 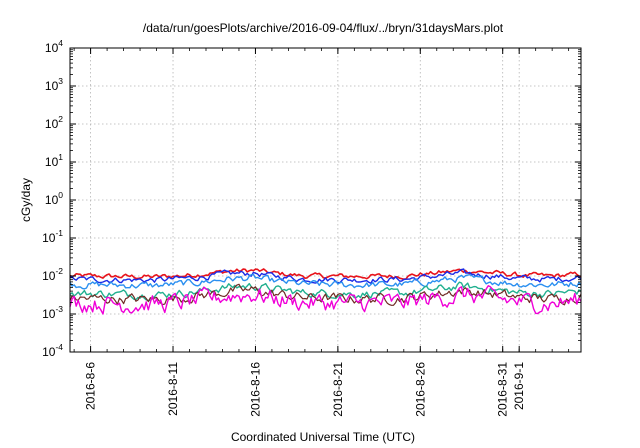 I want to click on y-axis-label: cGy/day, so click(x=26, y=200).